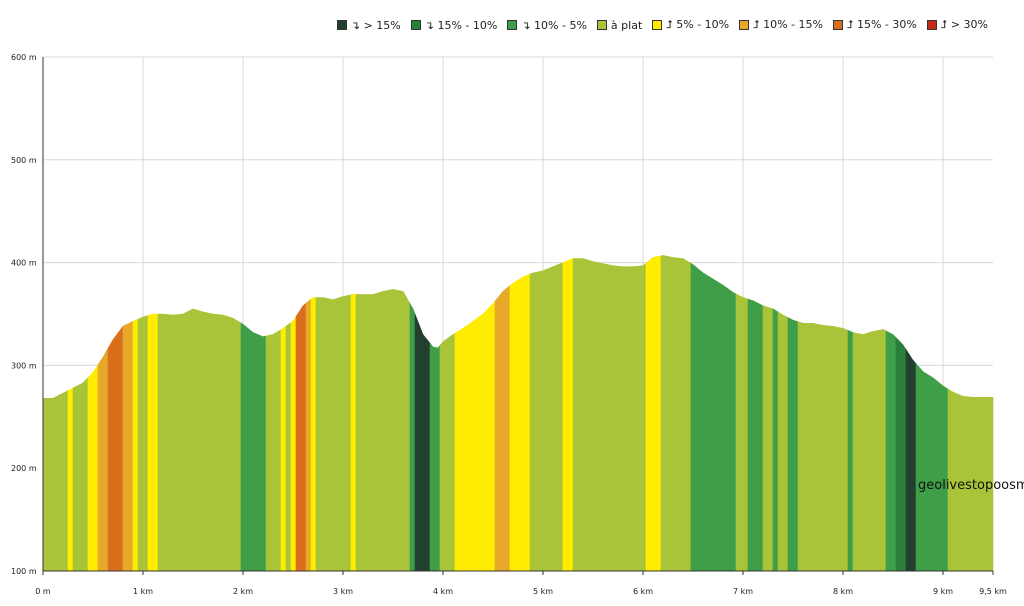 The width and height of the screenshot is (1024, 606). I want to click on legend-item: ⮥ 10% - 15%, so click(781, 25).